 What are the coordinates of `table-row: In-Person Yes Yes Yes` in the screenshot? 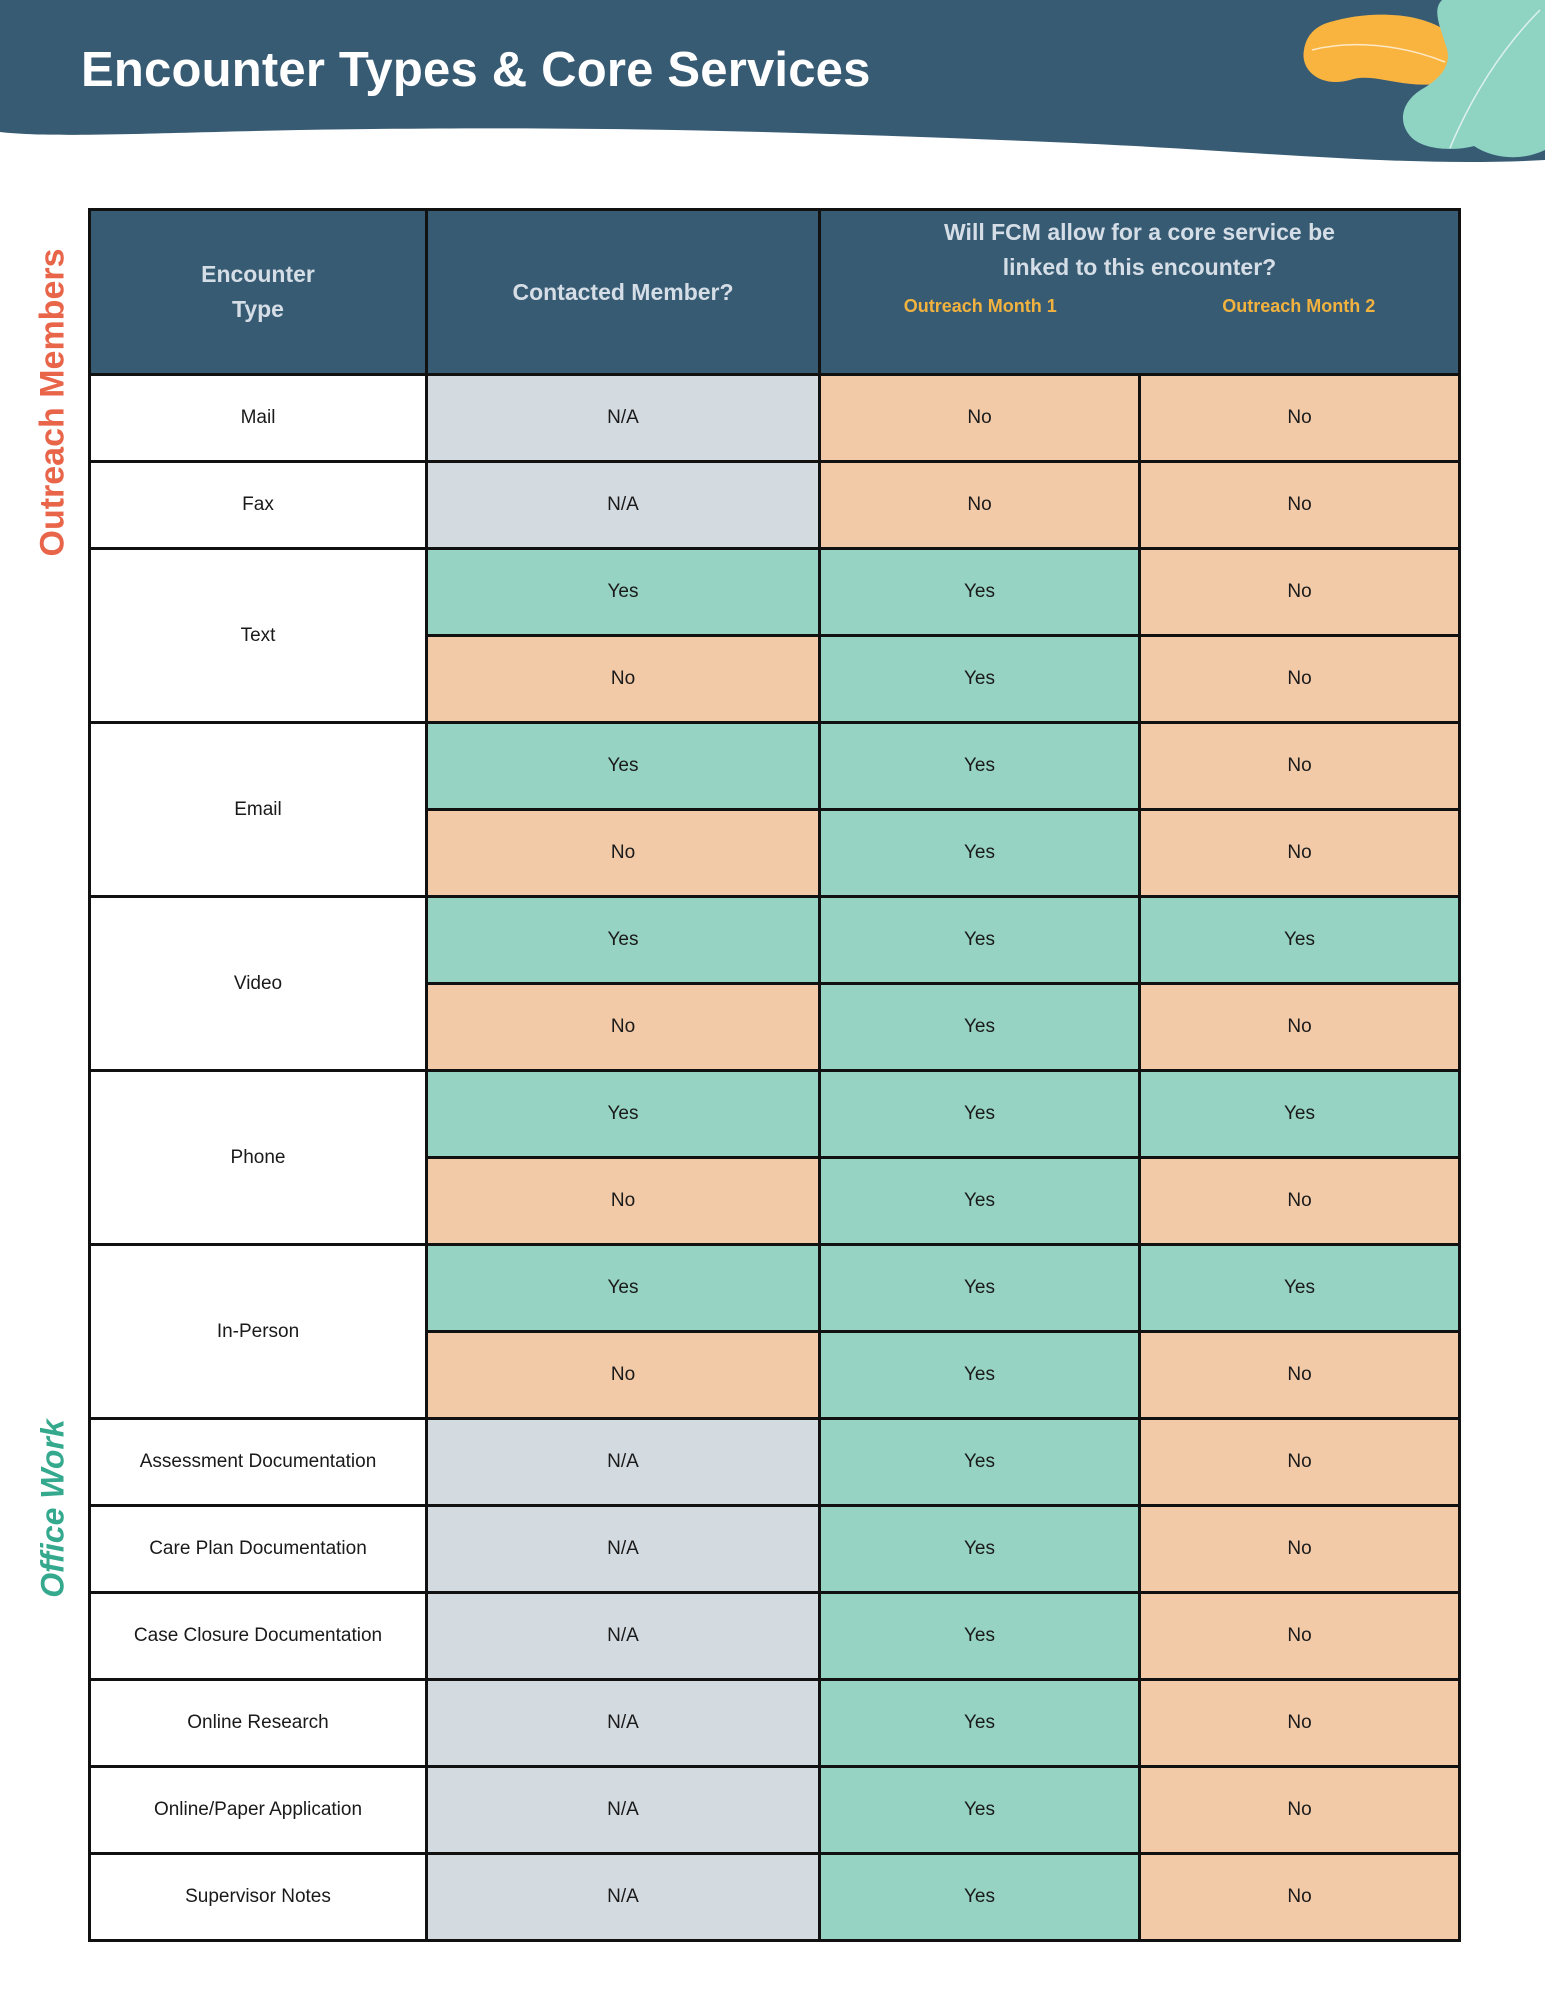 It's located at (775, 1331).